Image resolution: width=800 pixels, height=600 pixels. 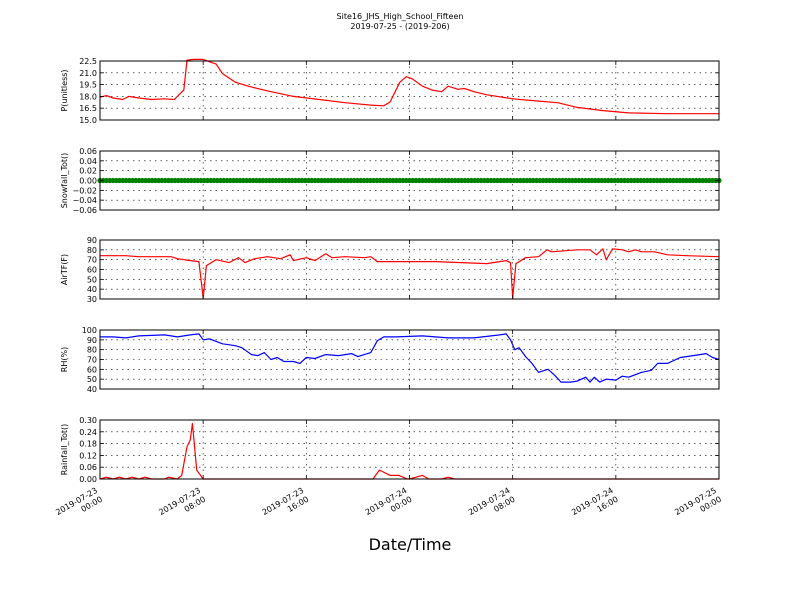 What do you see at coordinates (595, 506) in the screenshot?
I see `x-tick-label: 2019-07-2416:00` at bounding box center [595, 506].